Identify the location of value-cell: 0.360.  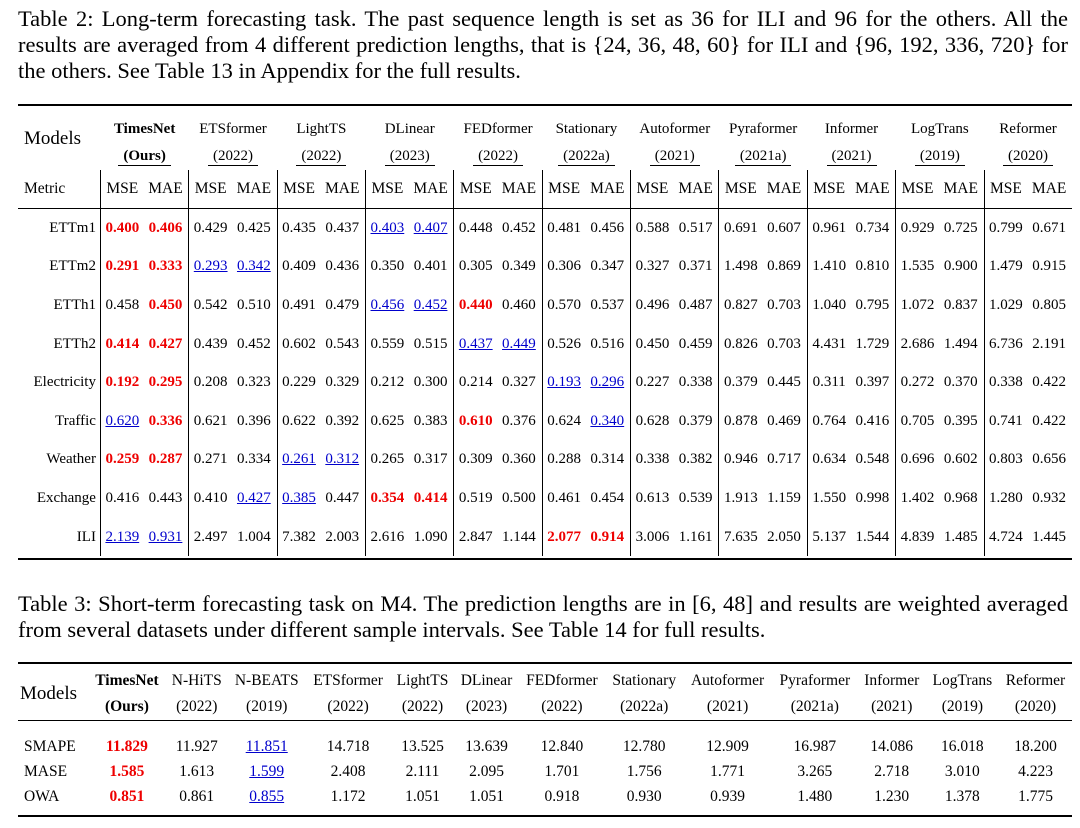
(519, 460).